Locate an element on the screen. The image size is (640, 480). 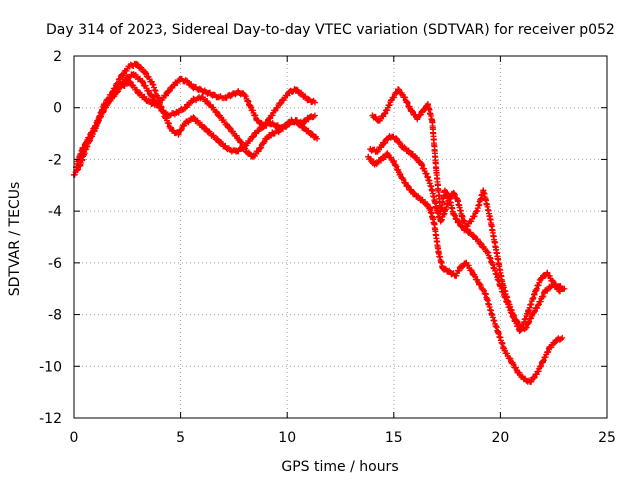
x-tick-label: 25 is located at coordinates (607, 438).